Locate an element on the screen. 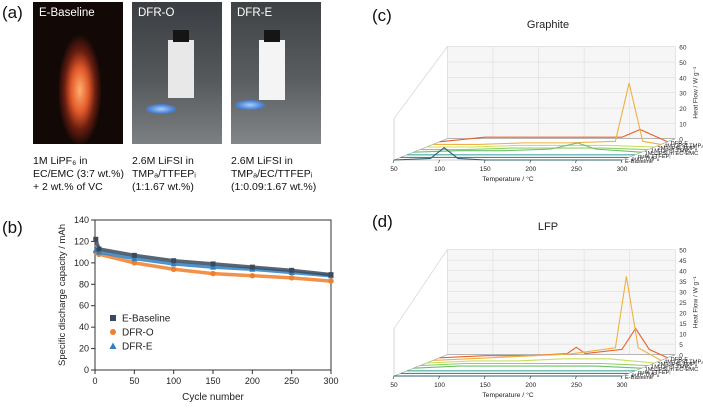 This screenshot has width=703, height=412. z-axis-label: Heat Flow / W g⁻¹ is located at coordinates (695, 301).